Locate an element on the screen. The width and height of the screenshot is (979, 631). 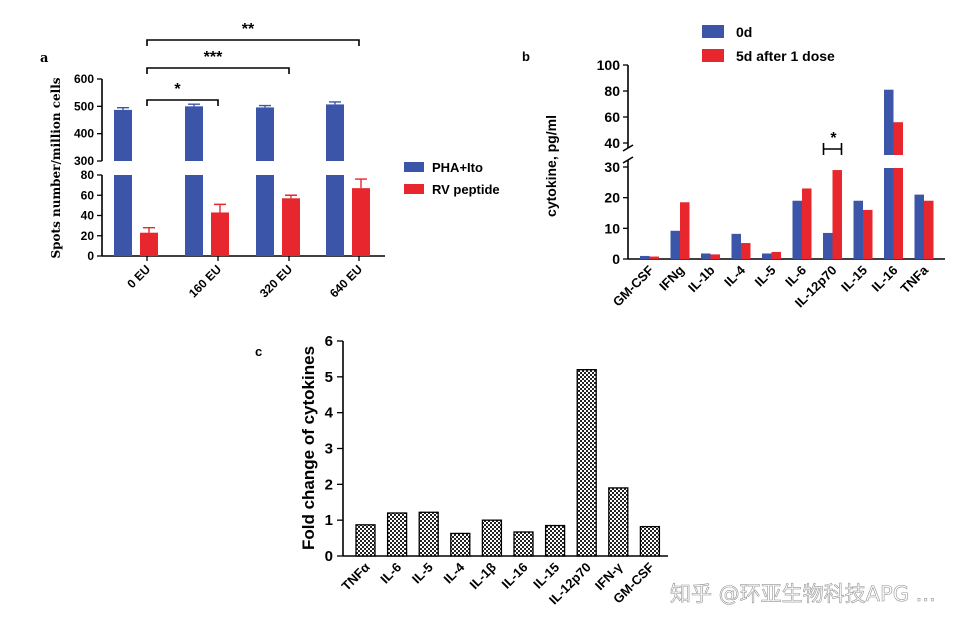
panel-b-xtick-label: TNFa is located at coordinates (915, 279).